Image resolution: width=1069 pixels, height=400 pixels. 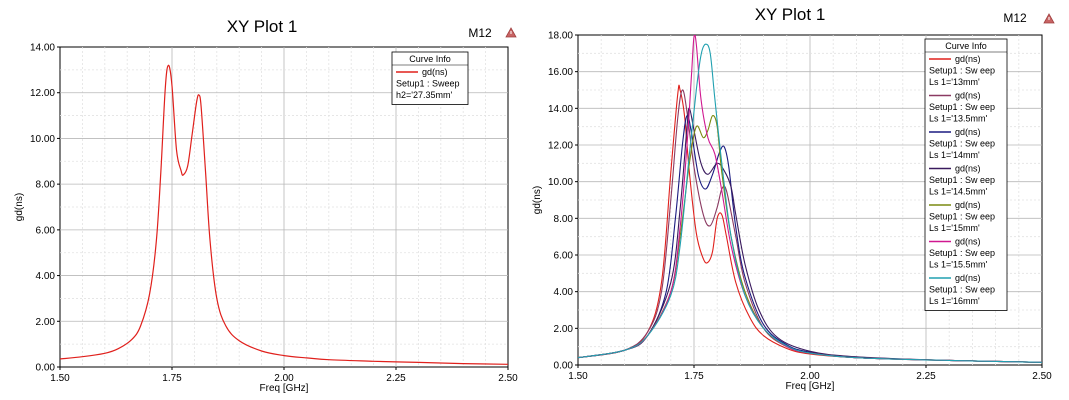 What do you see at coordinates (954, 228) in the screenshot?
I see `legend-series-detail: Ls 1='15mm'` at bounding box center [954, 228].